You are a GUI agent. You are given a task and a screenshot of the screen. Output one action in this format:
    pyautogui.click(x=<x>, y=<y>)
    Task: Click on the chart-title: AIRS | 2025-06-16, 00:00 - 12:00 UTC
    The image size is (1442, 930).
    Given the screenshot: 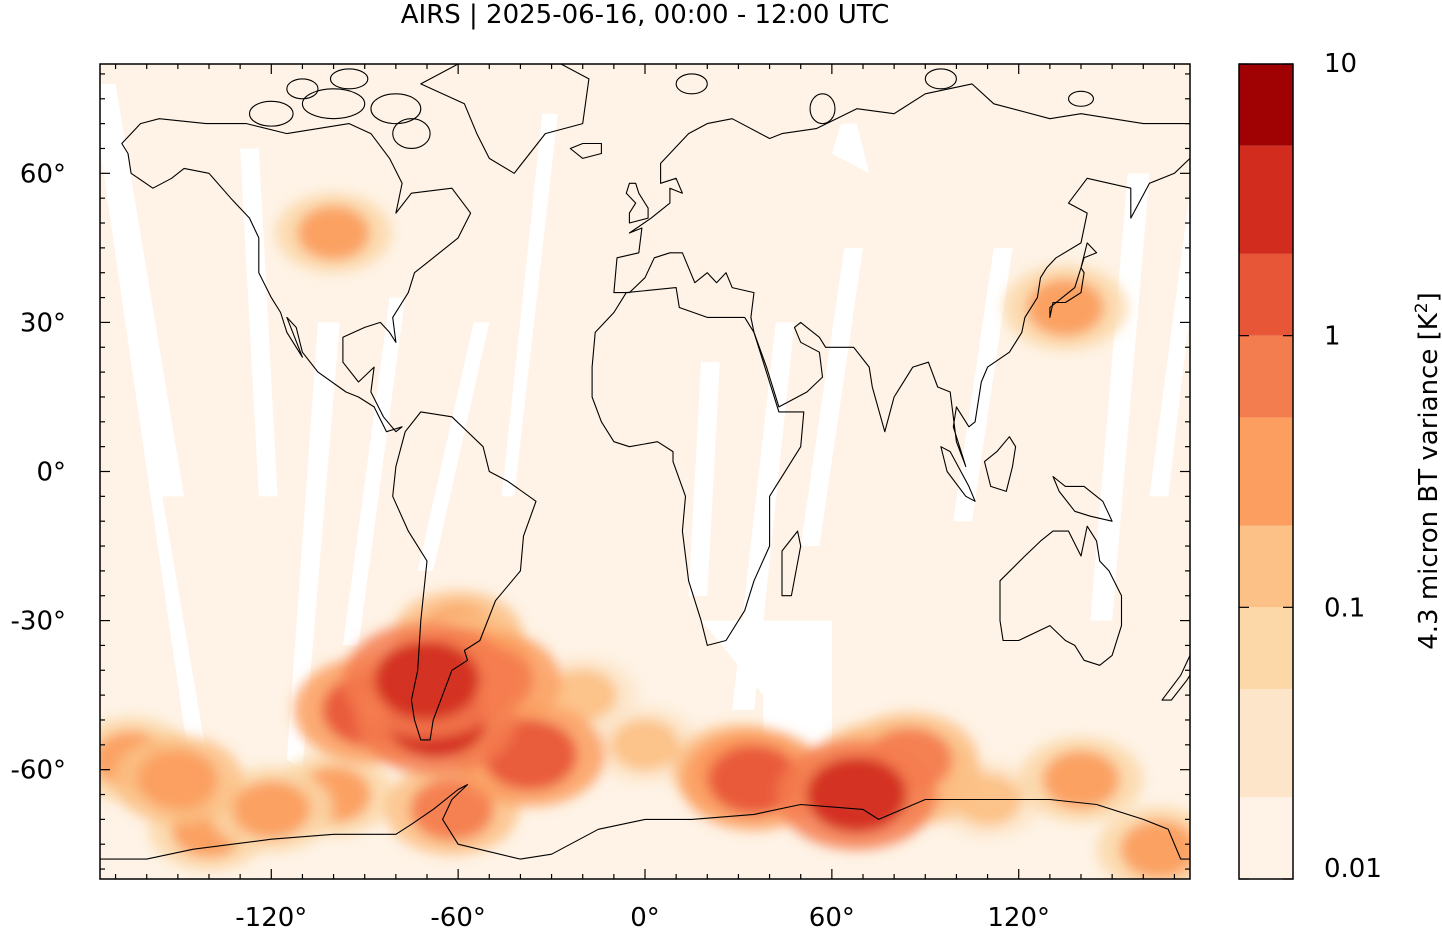 What is the action you would take?
    pyautogui.click(x=645, y=15)
    